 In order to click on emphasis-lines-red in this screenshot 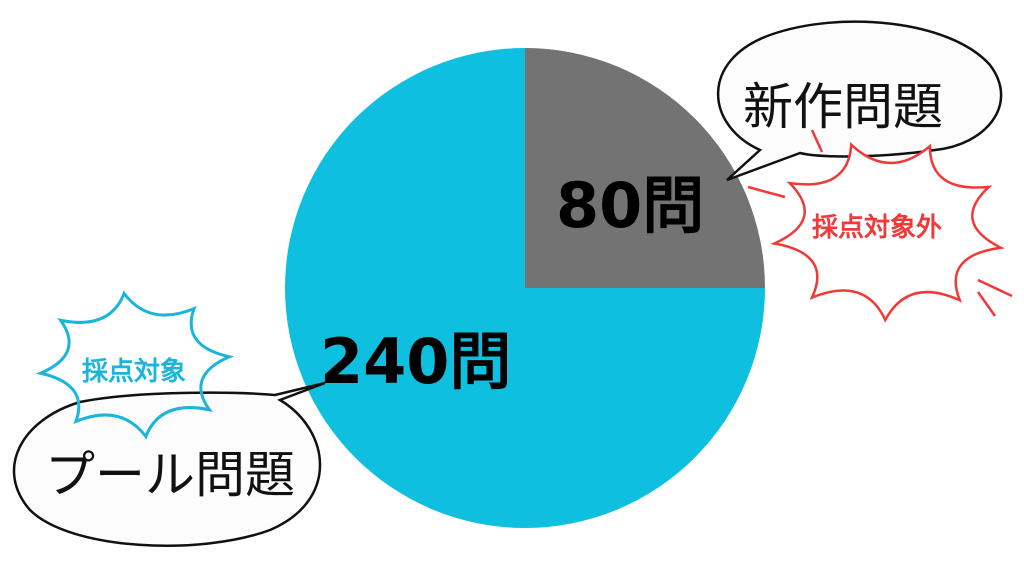, I will do `click(880, 223)`.